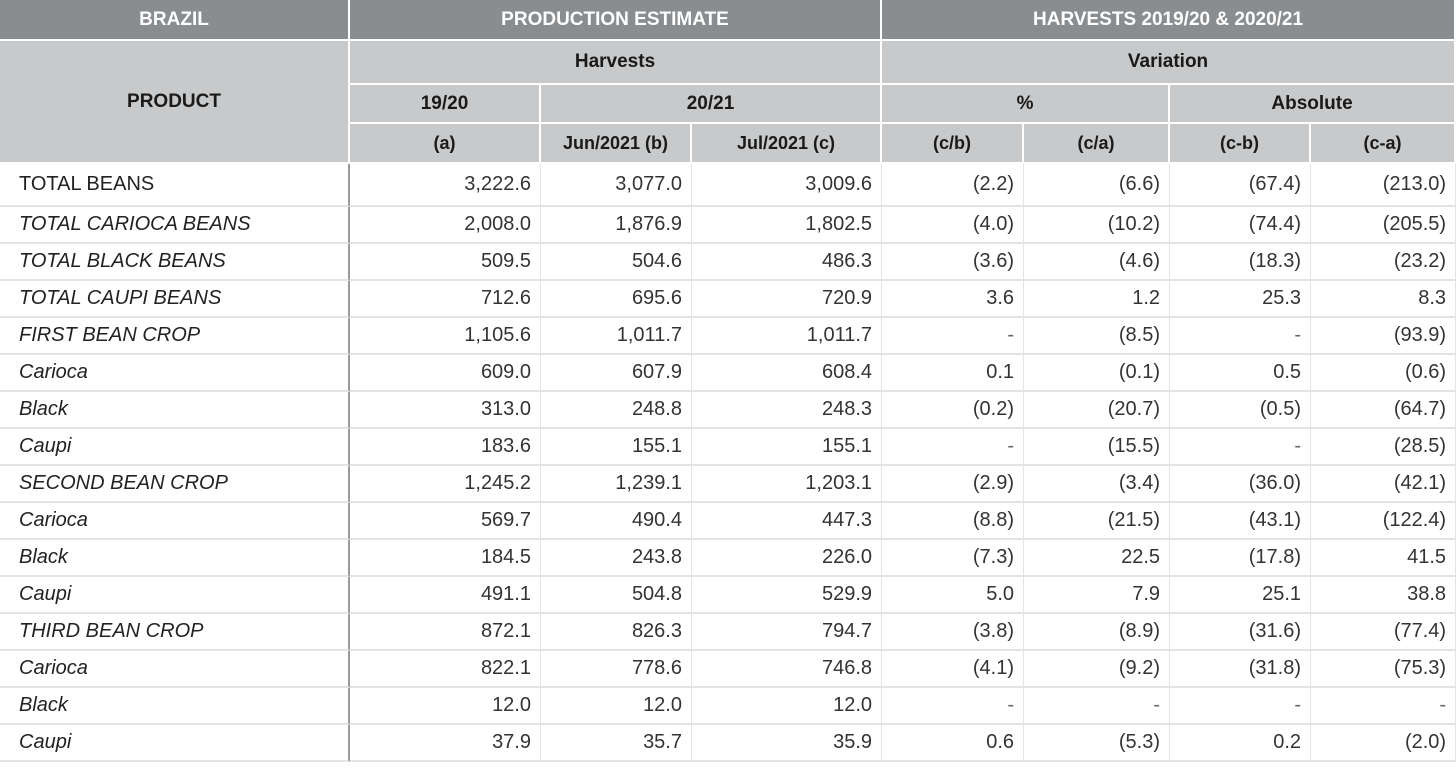  I want to click on col-cb-abs-cell: 25.1, so click(1241, 595).